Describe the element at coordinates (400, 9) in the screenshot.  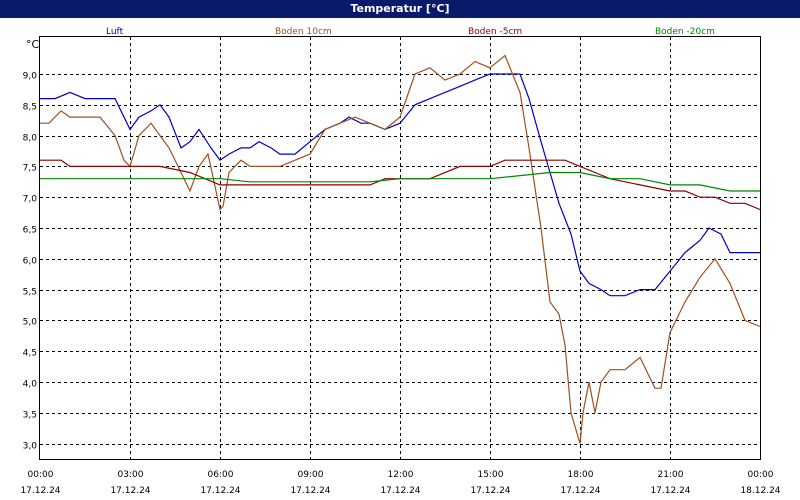
I see `window-title: Temperatur [°C]` at that location.